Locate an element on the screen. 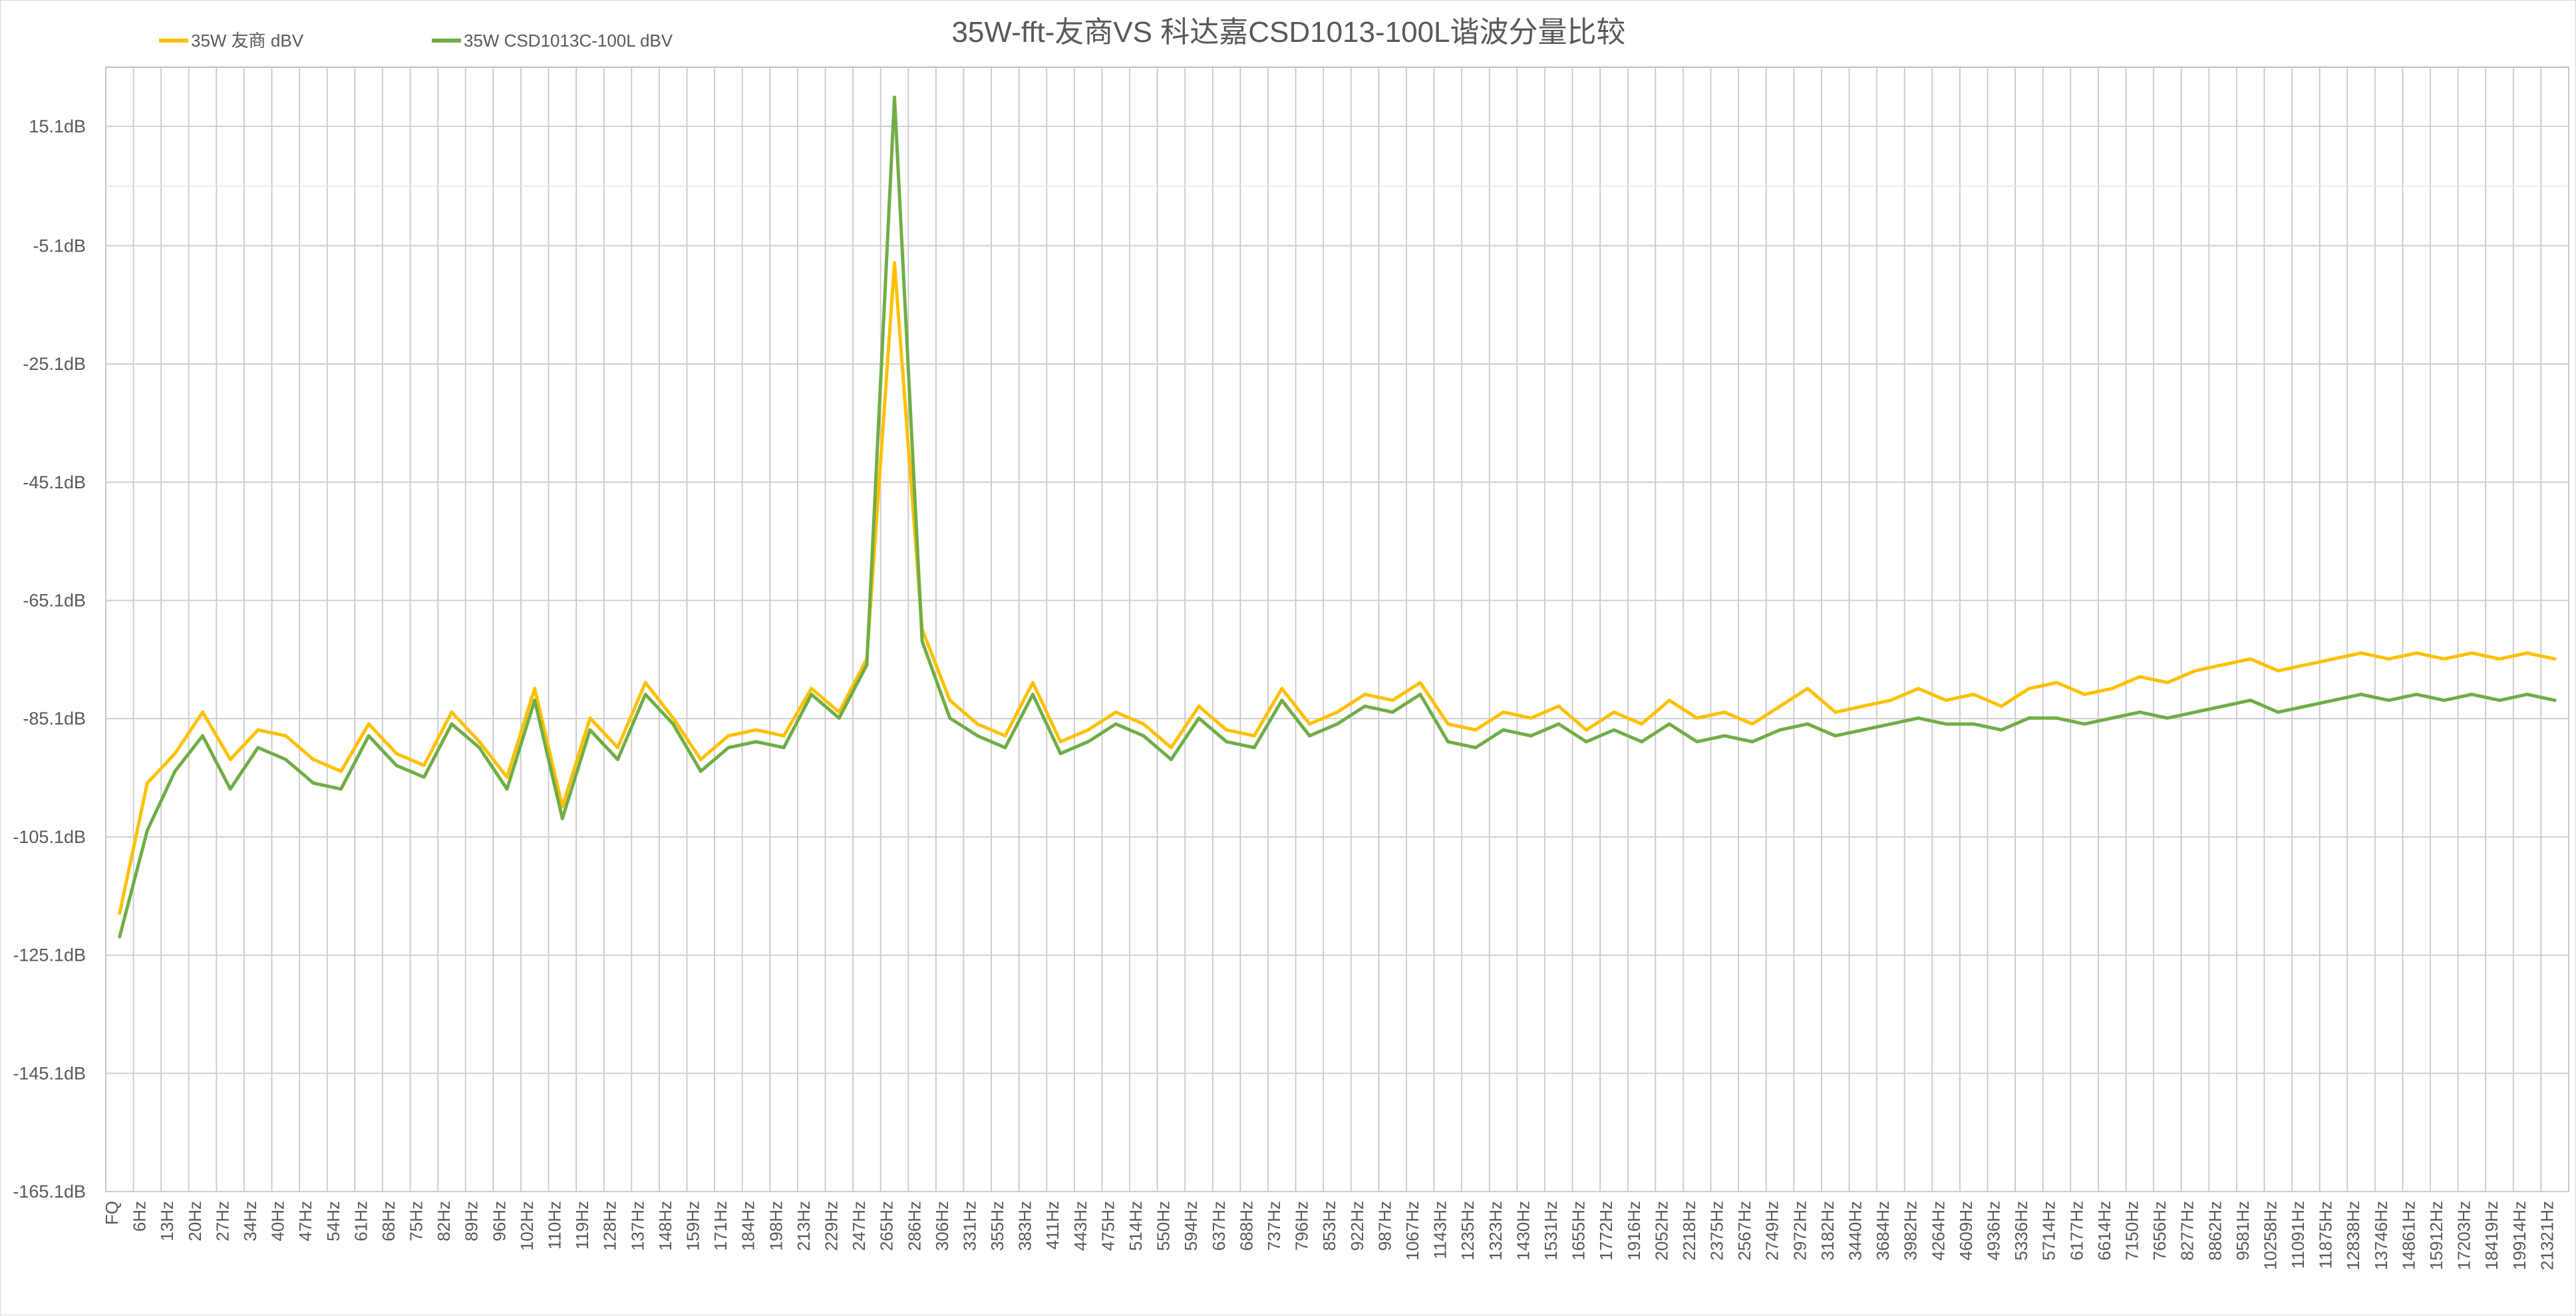  x-tick-label: 1655Hz is located at coordinates (1579, 1231).